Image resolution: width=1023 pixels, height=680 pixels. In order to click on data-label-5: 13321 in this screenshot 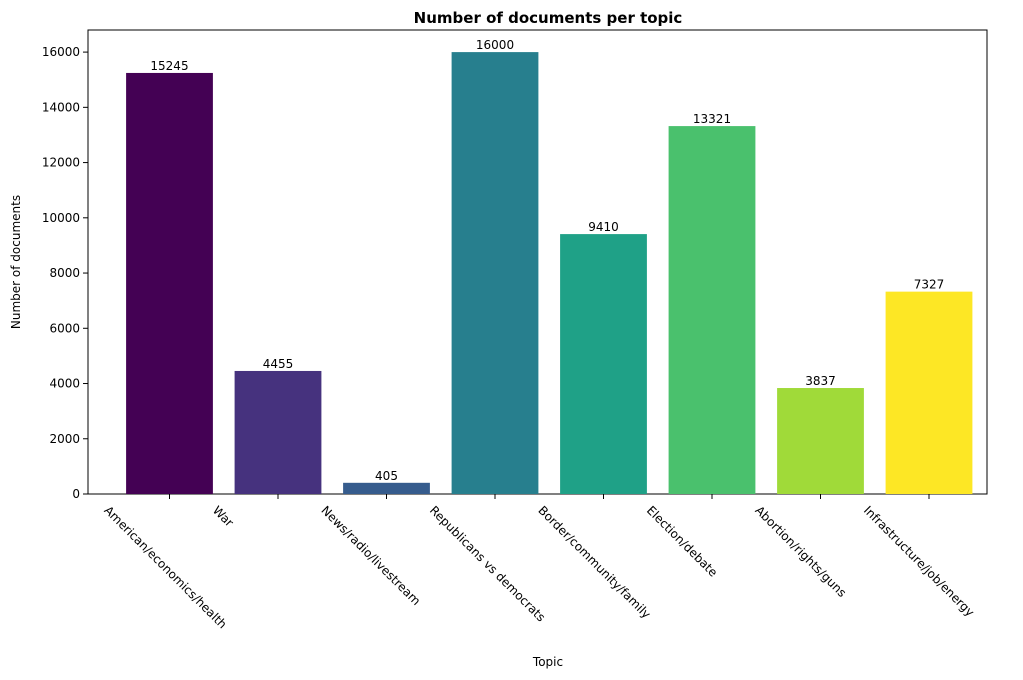, I will do `click(712, 119)`.